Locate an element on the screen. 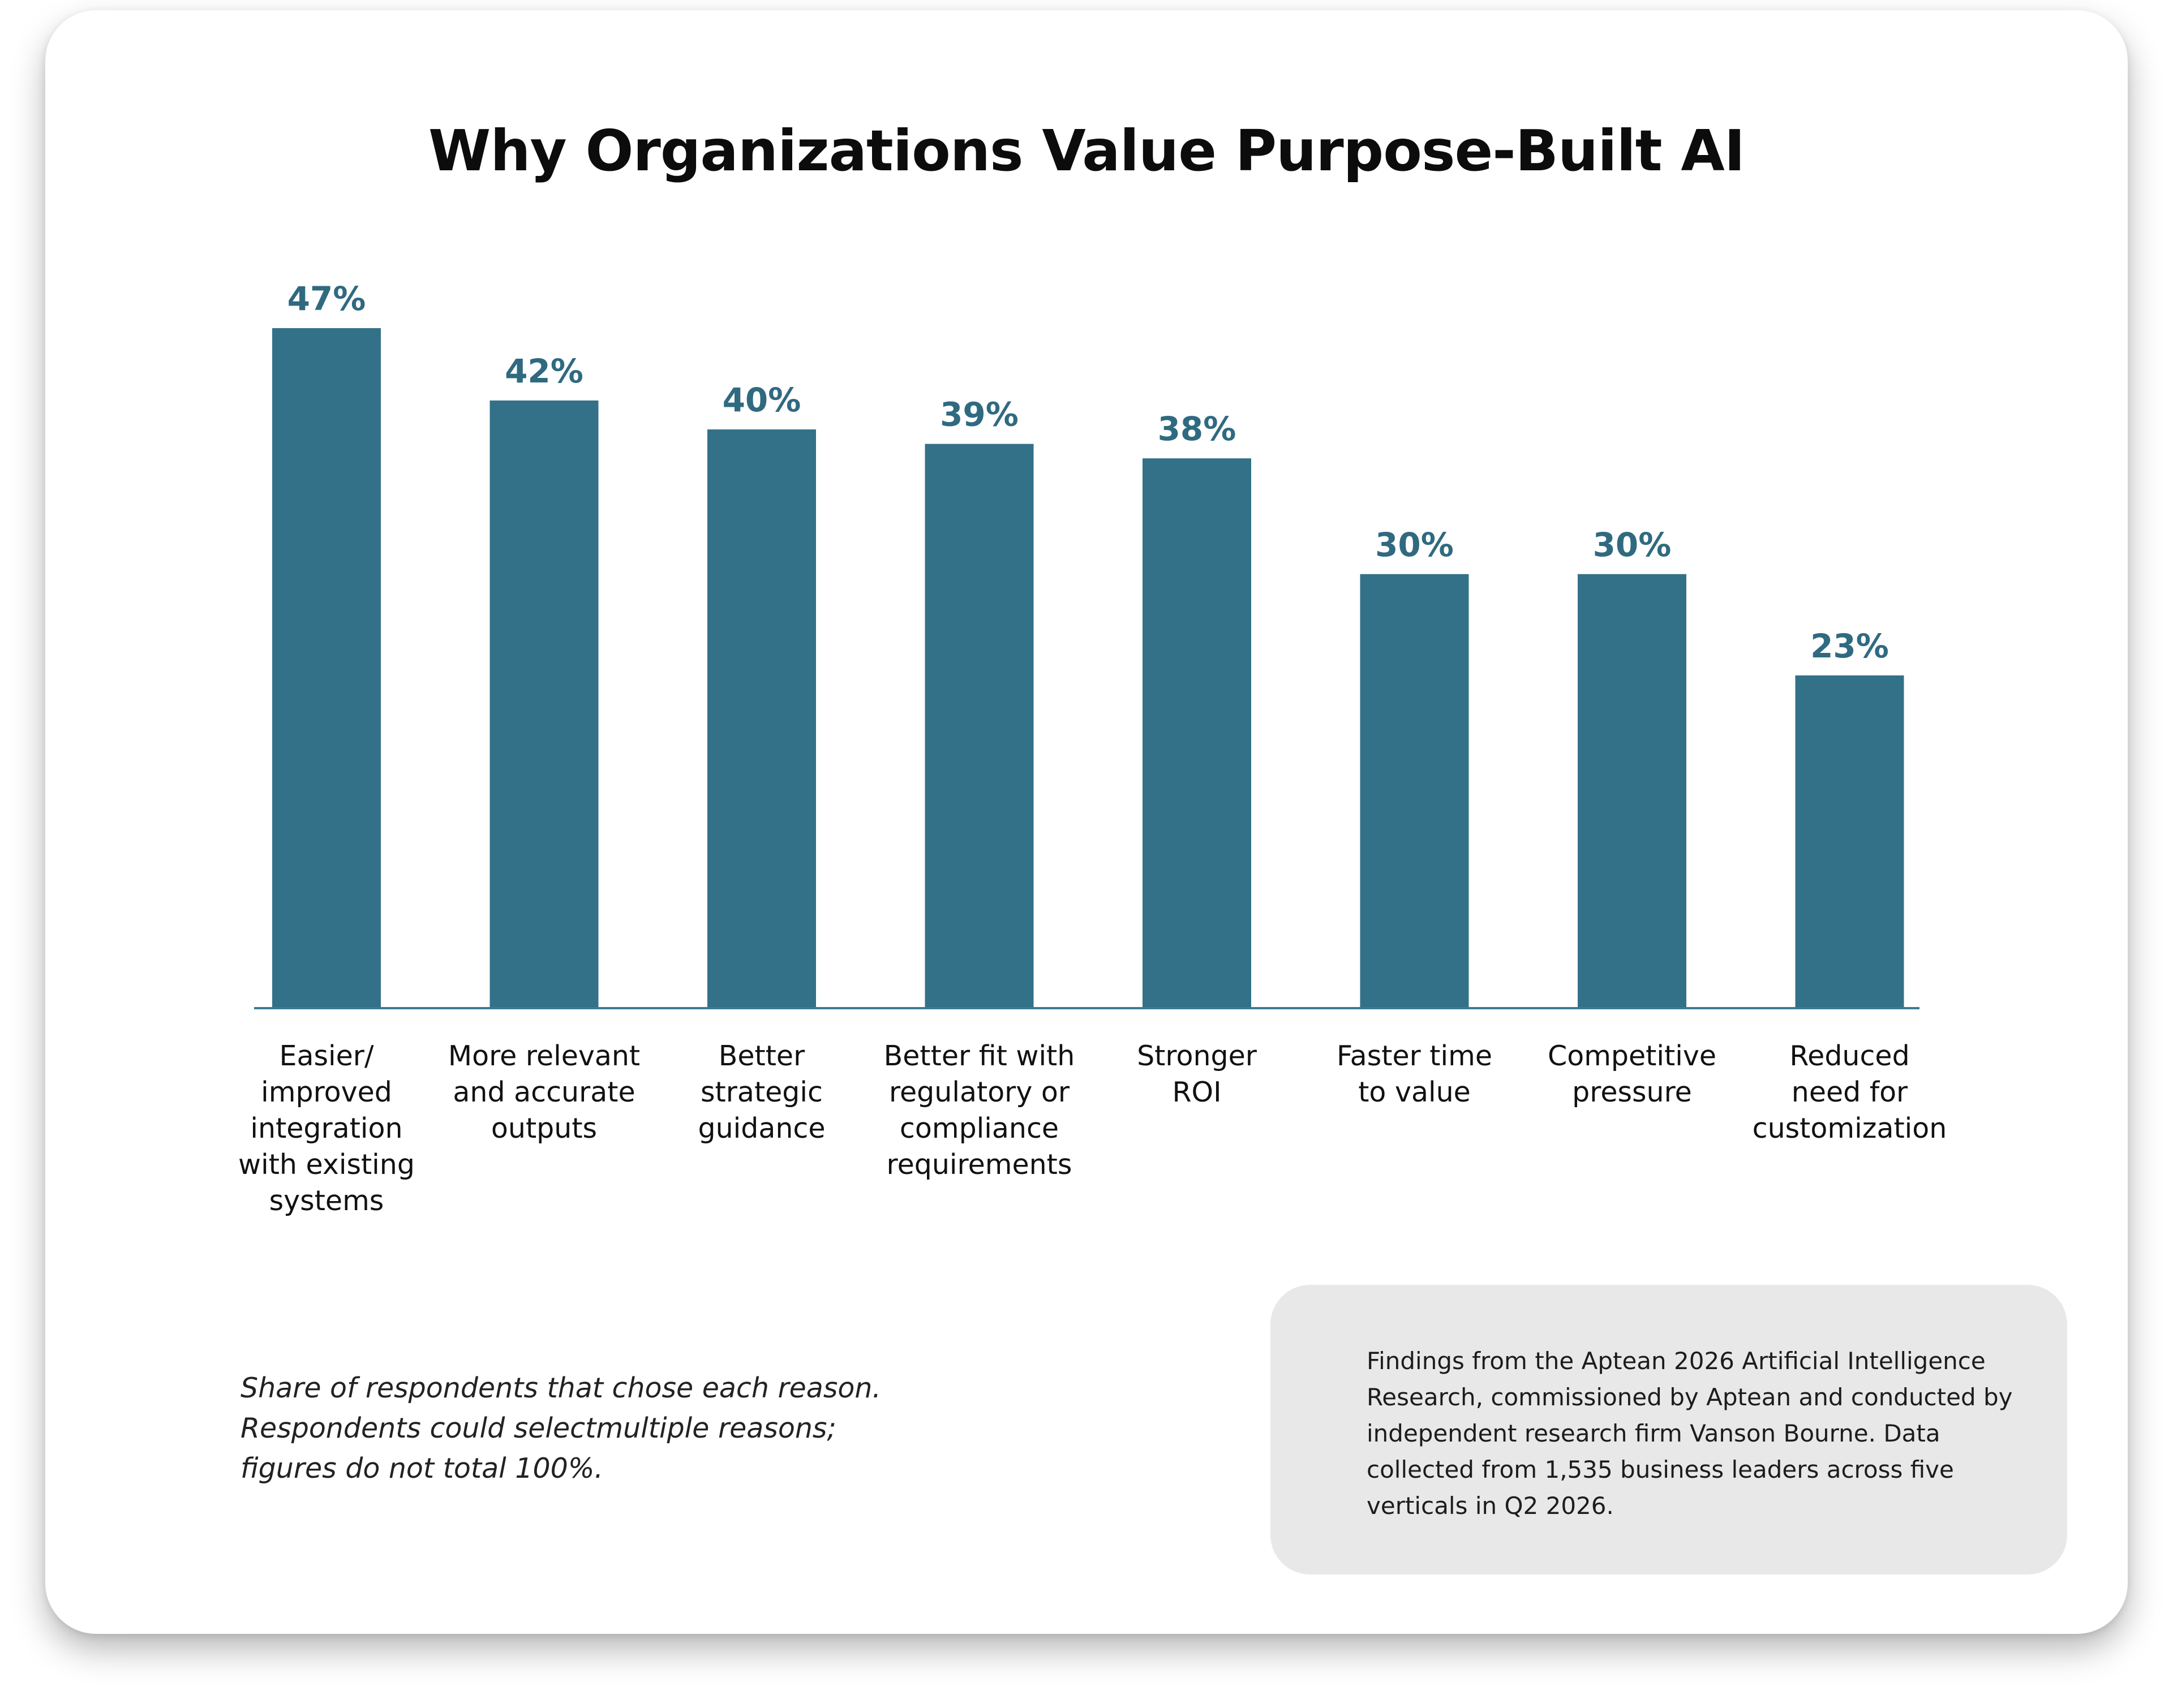 The image size is (2173, 1708). bar-value-label: 39% is located at coordinates (980, 414).